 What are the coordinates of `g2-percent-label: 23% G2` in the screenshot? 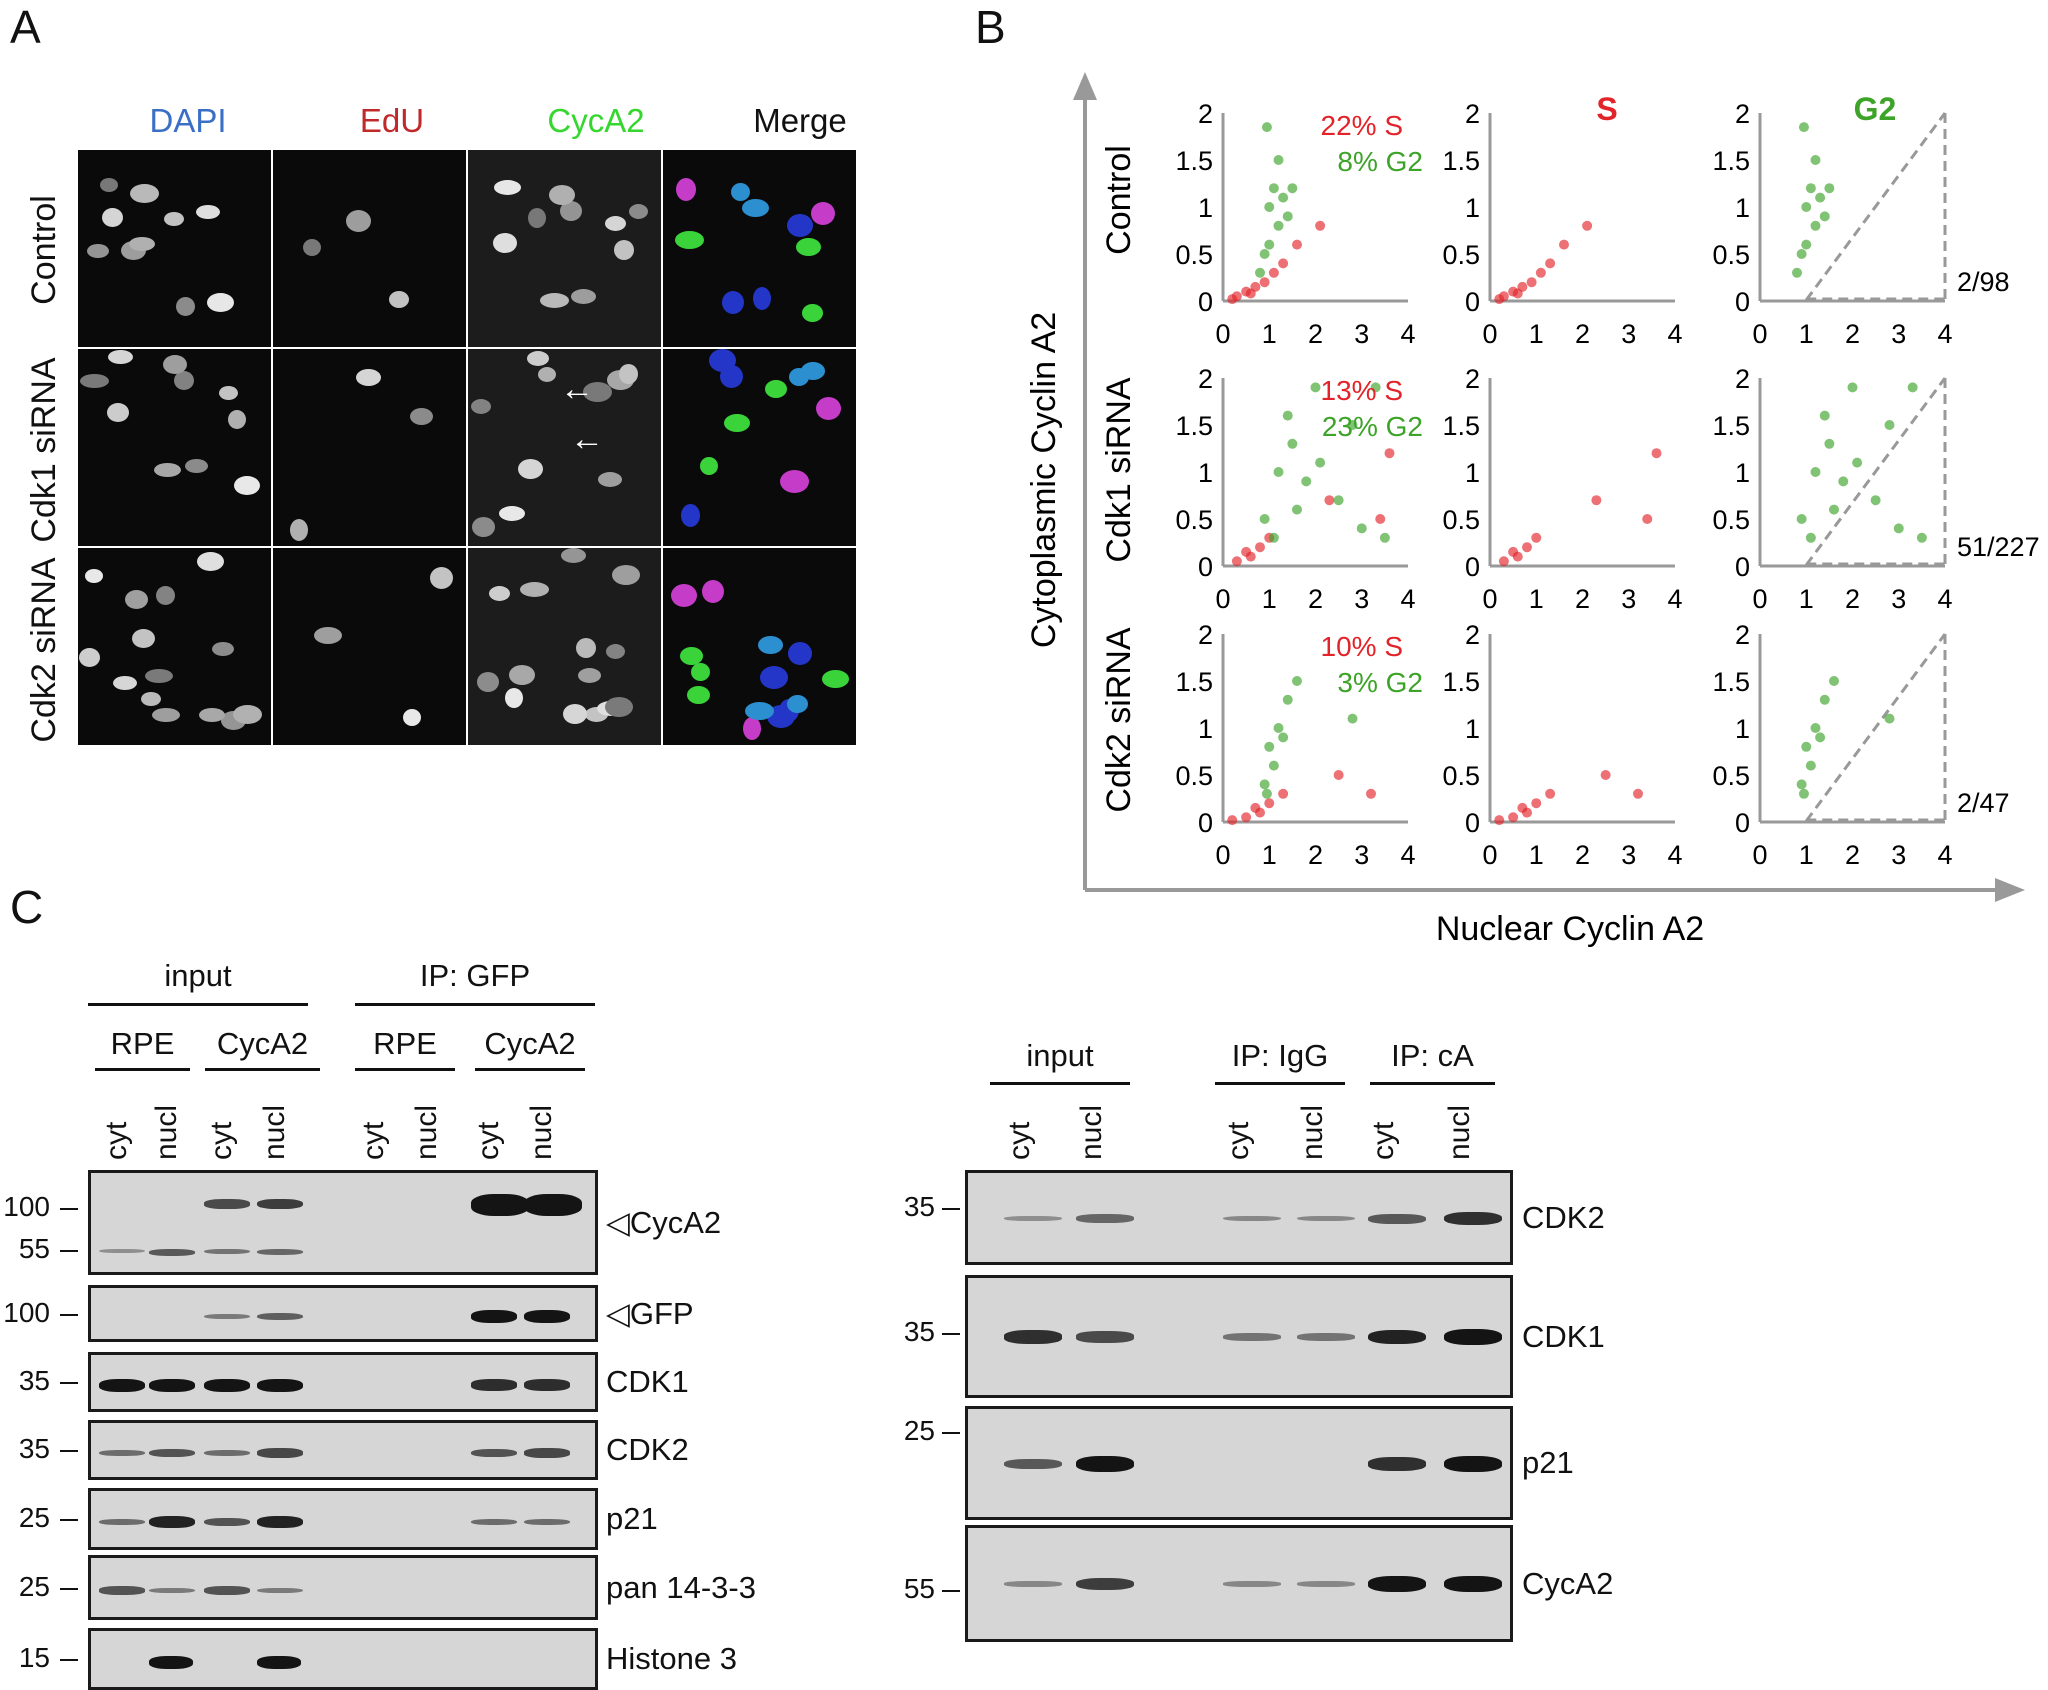 It's located at (1372, 426).